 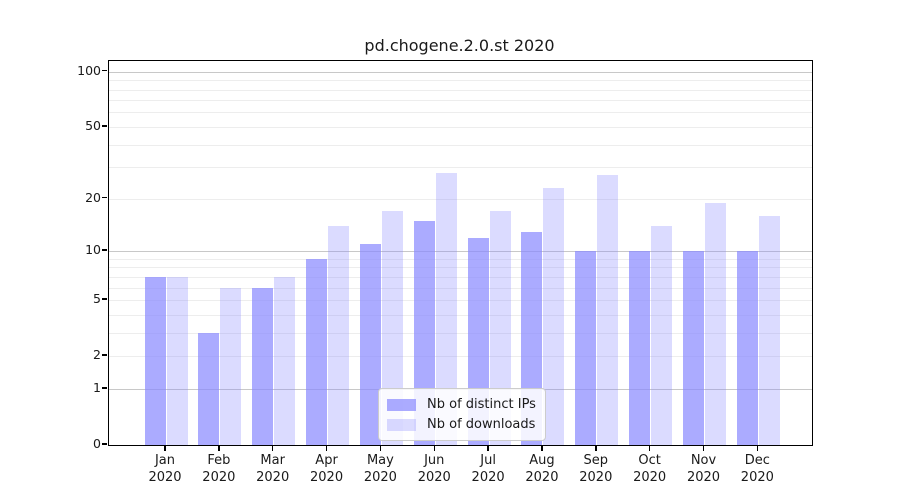 What do you see at coordinates (481, 404) in the screenshot?
I see `legend-label-distinct-ips: Nb of distinct IPs` at bounding box center [481, 404].